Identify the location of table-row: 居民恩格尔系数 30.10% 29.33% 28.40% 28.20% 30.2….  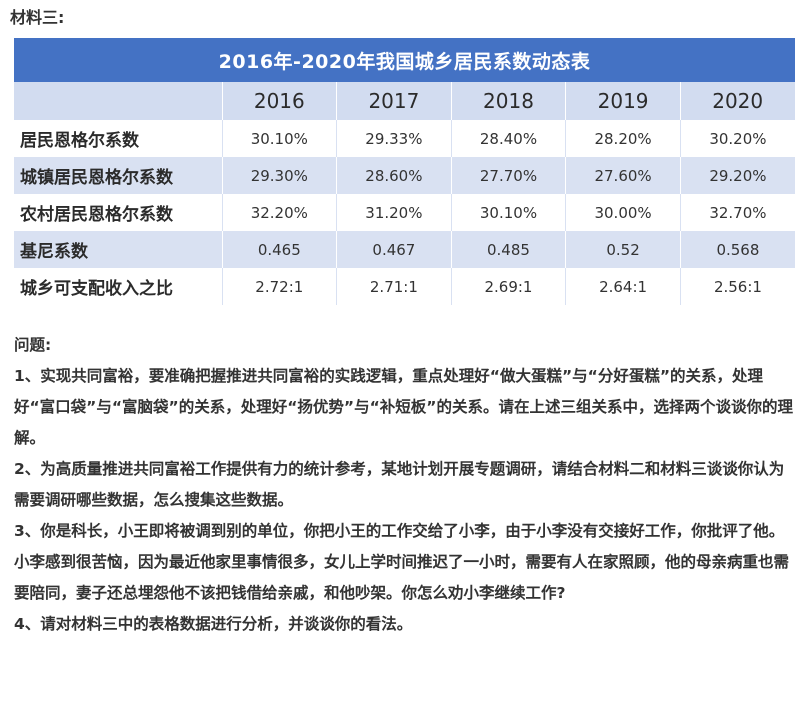
(404, 138).